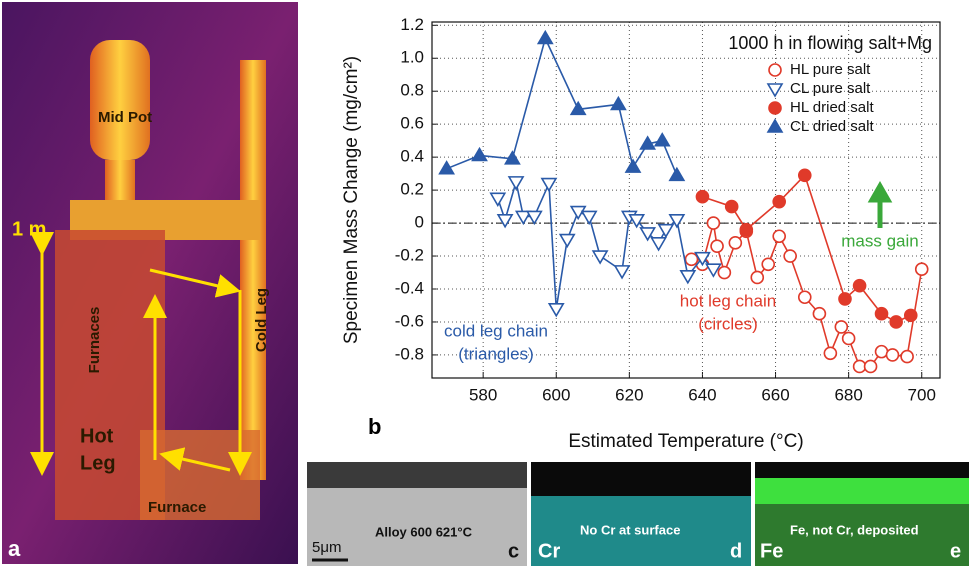 This screenshot has height=566, width=969. What do you see at coordinates (955, 551) in the screenshot?
I see `panel-label: e` at bounding box center [955, 551].